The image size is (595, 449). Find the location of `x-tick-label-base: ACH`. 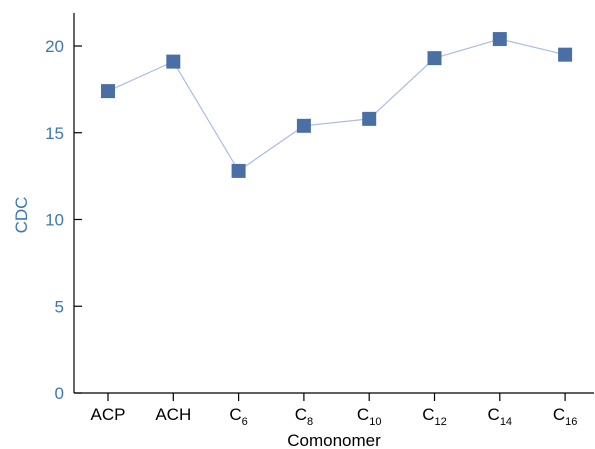

x-tick-label-base: ACH is located at coordinates (173, 414).